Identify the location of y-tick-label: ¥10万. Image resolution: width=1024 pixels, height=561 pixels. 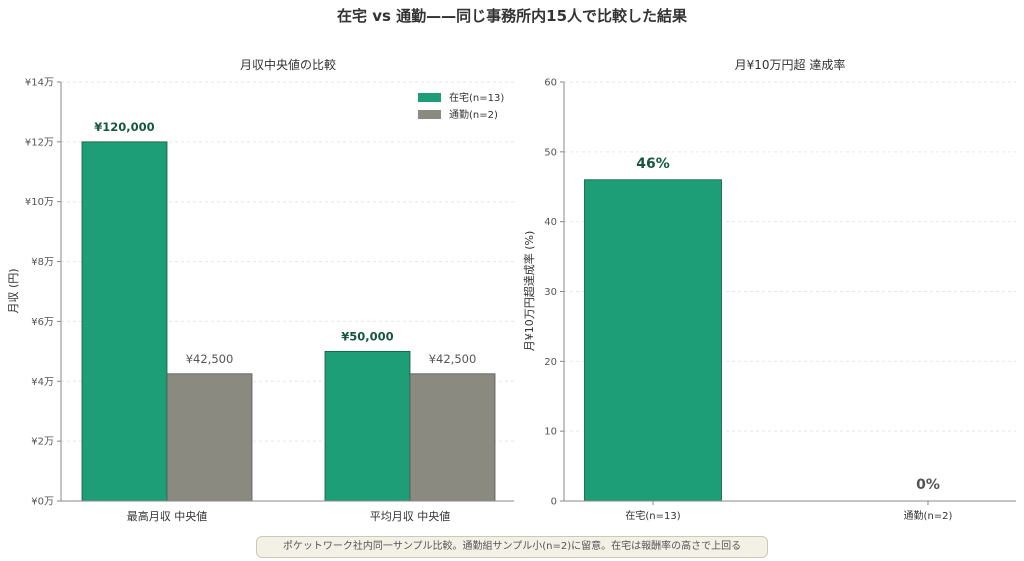
(39, 202).